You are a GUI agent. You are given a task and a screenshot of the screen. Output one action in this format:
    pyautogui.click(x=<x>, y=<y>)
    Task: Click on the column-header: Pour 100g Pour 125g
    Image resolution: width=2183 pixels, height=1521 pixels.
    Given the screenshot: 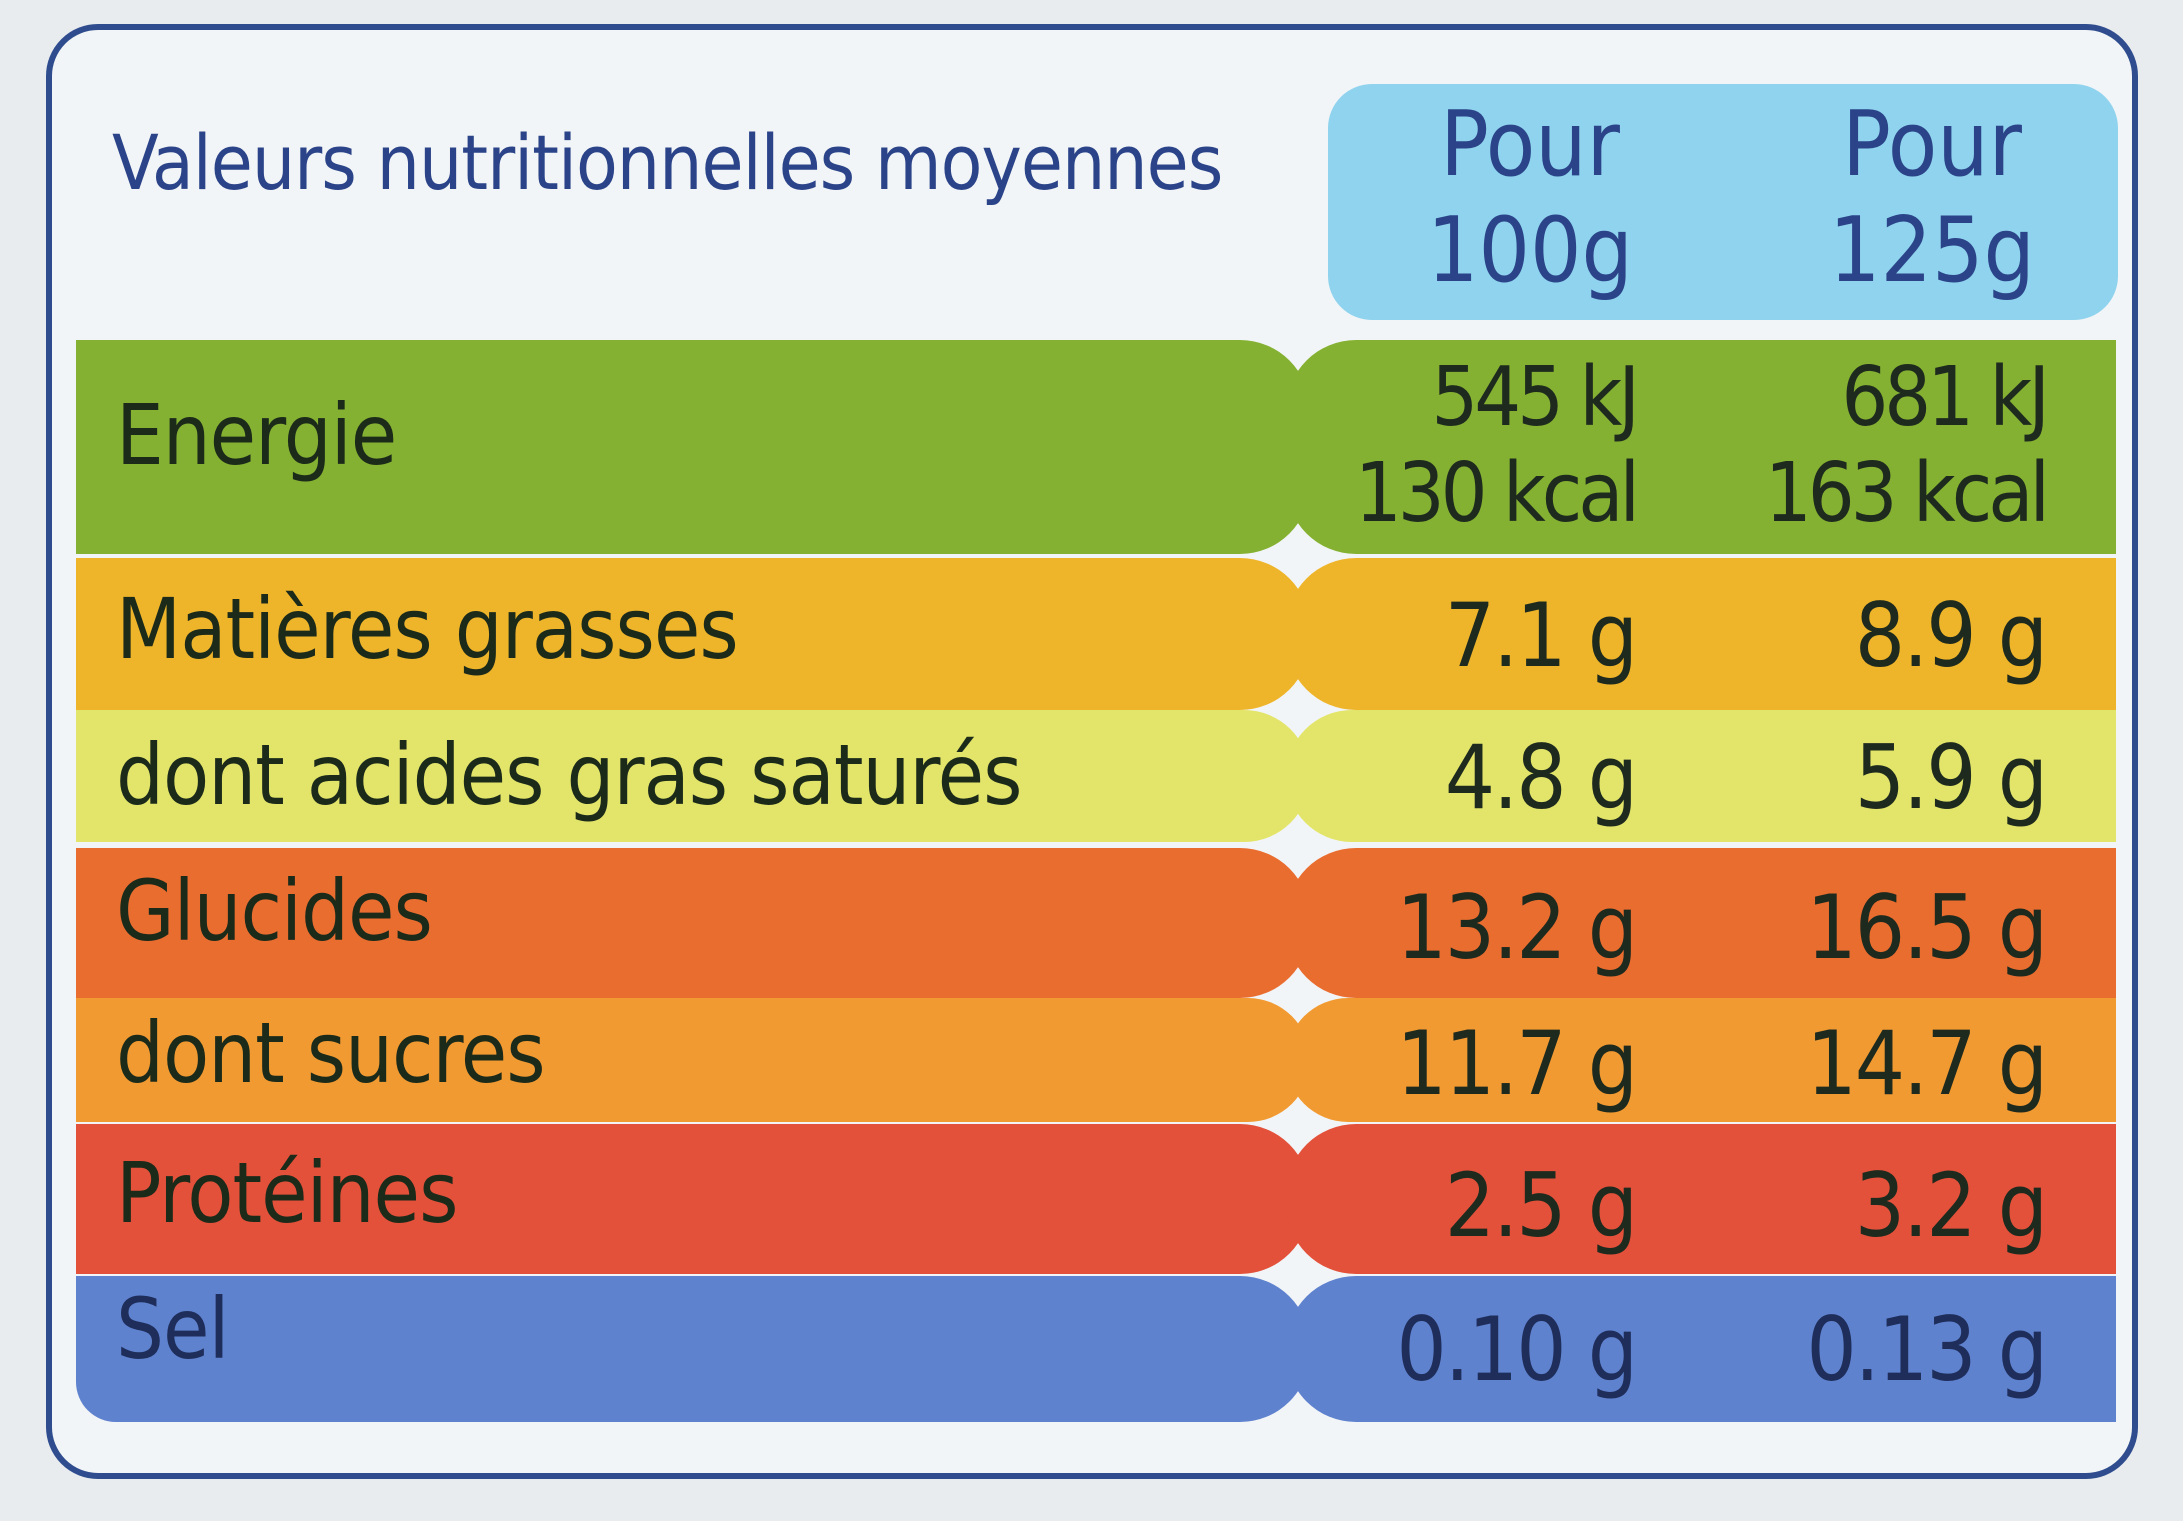 What is the action you would take?
    pyautogui.click(x=1723, y=202)
    